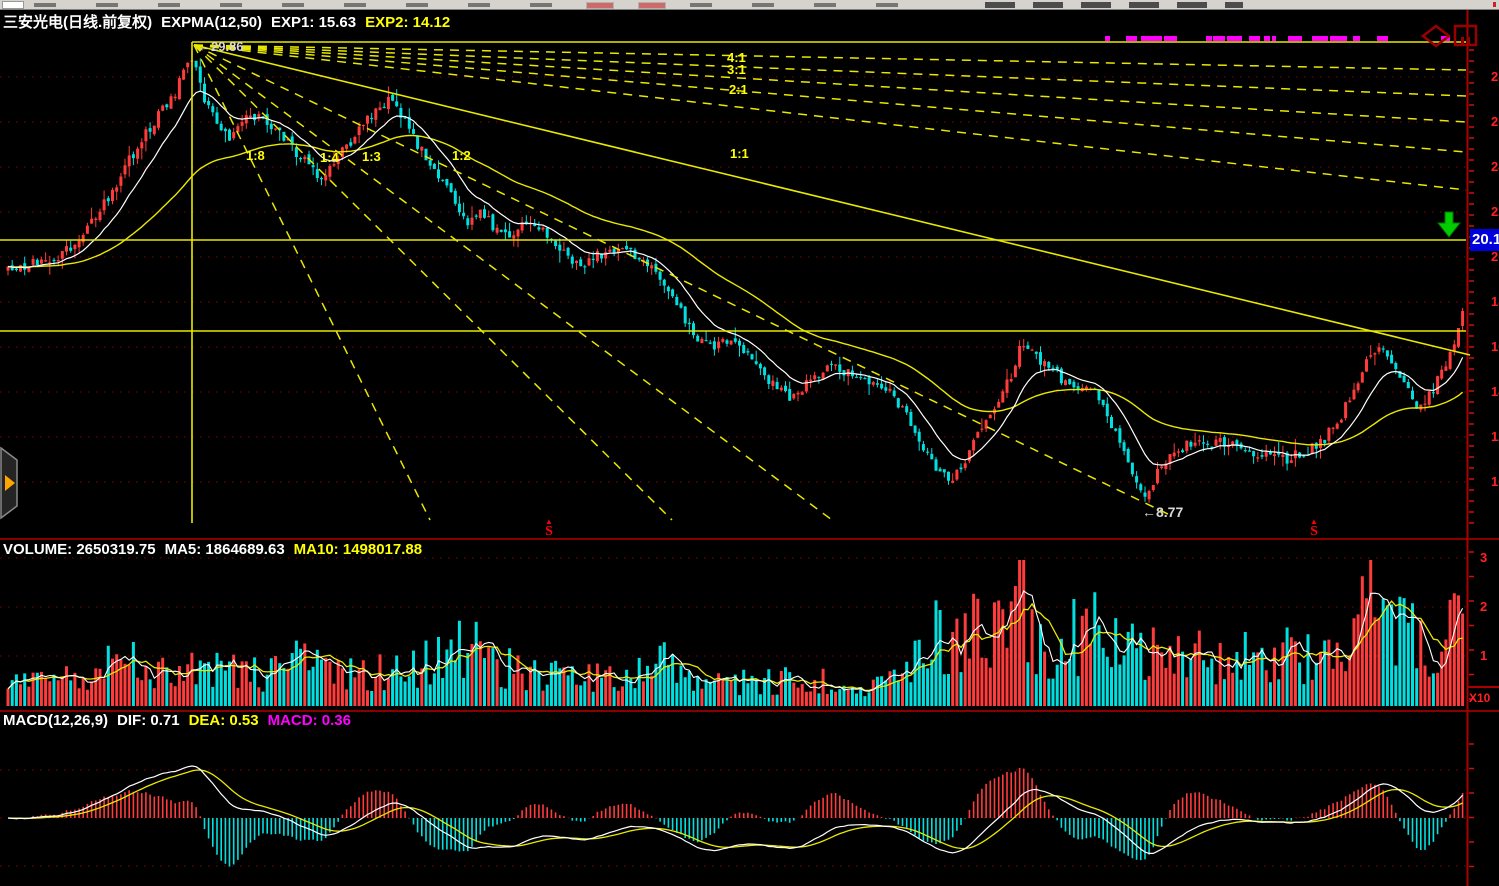 The height and width of the screenshot is (886, 1499). What do you see at coordinates (78, 22) in the screenshot?
I see `security-name: 三安光电(日线.前复权)` at bounding box center [78, 22].